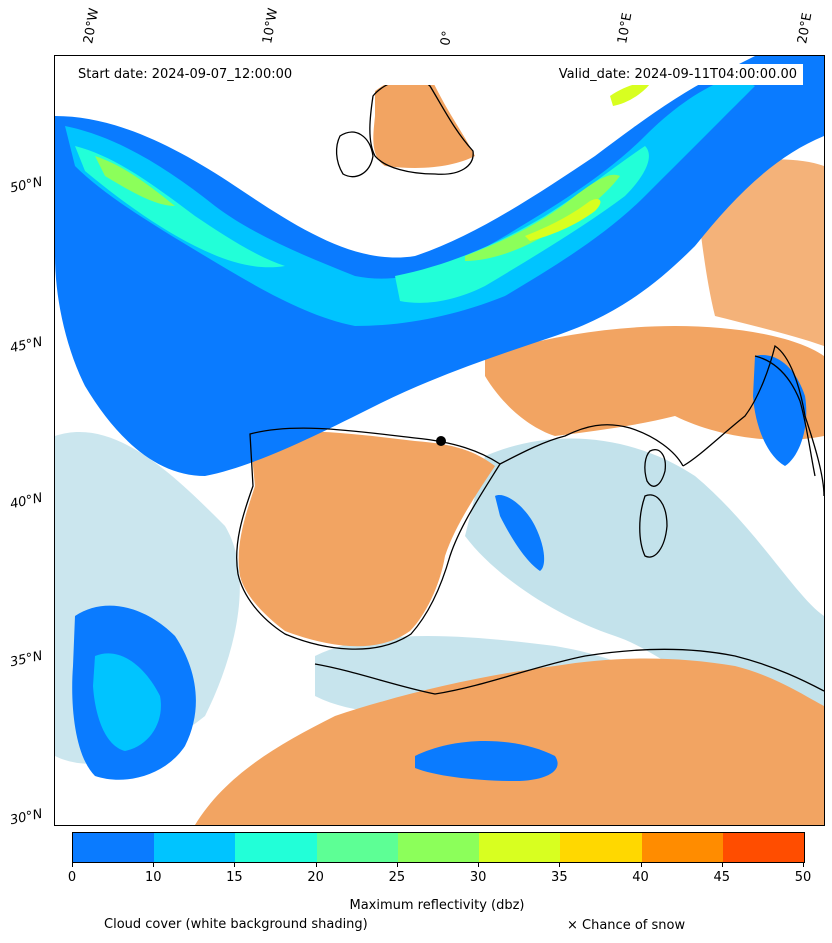 The height and width of the screenshot is (943, 832). Describe the element at coordinates (655, 468) in the screenshot. I see `coastline-corsica` at that location.